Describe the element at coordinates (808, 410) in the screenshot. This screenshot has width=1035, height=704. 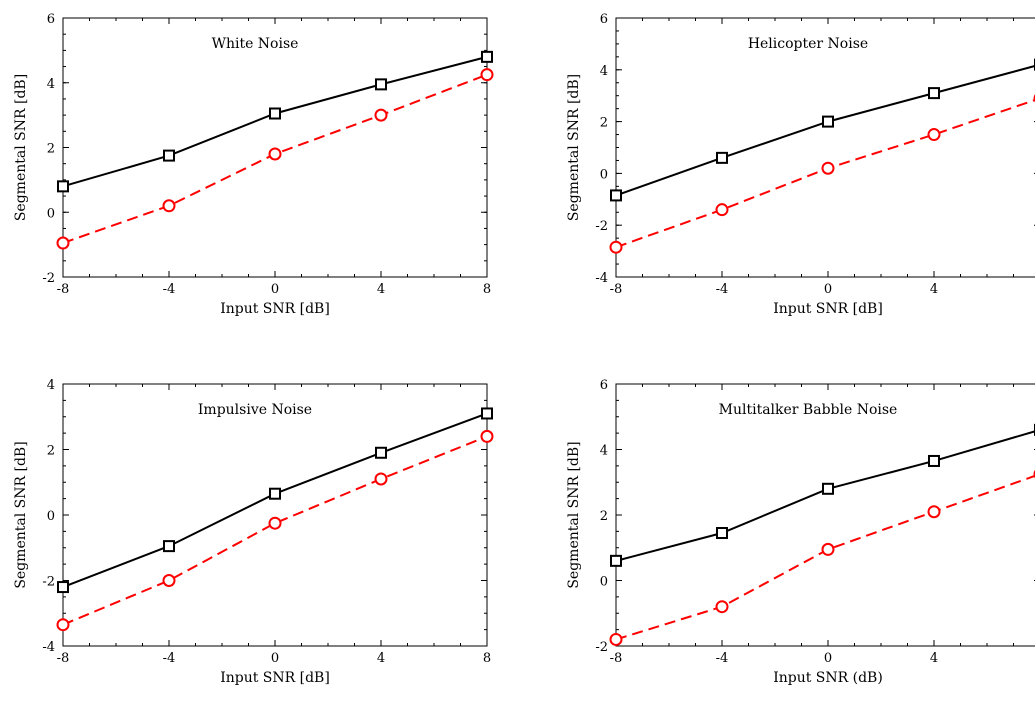
I see `chart-title: Multitalker Babble Noise` at that location.